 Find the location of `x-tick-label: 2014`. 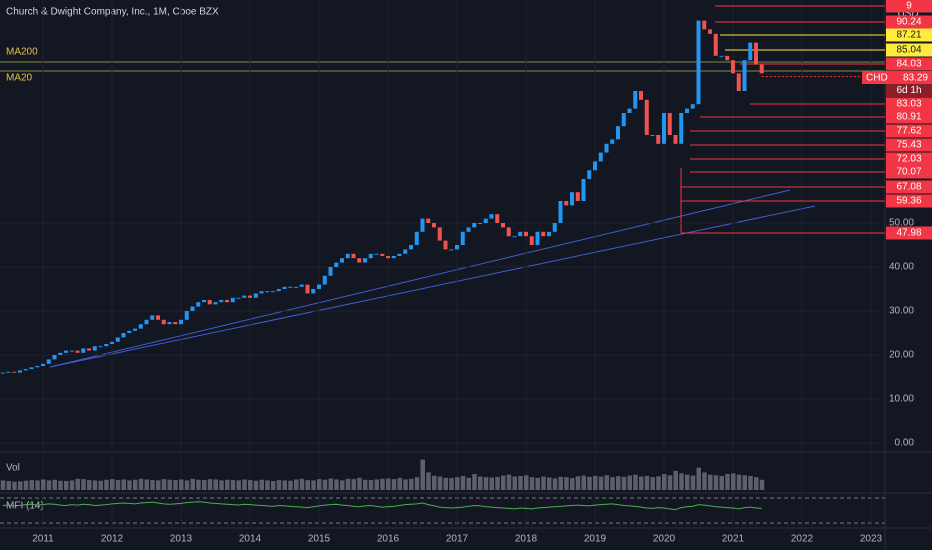

x-tick-label: 2014 is located at coordinates (250, 539).